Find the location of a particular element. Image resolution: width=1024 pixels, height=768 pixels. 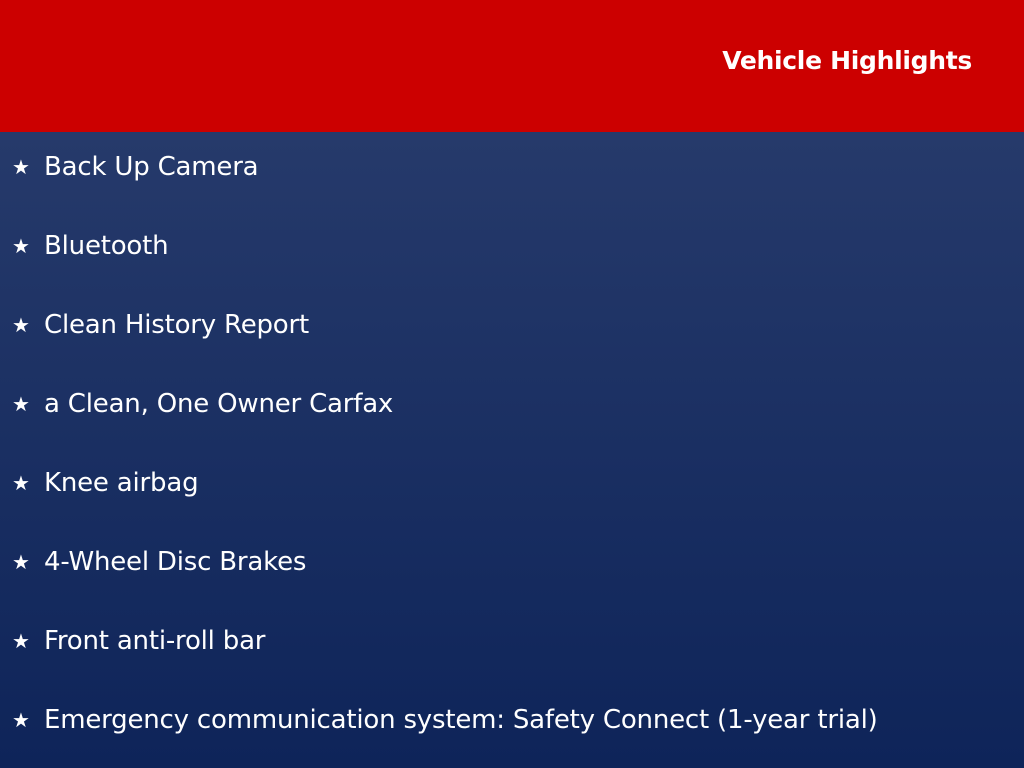

list-item-label: Clean History Report is located at coordinates (177, 325).